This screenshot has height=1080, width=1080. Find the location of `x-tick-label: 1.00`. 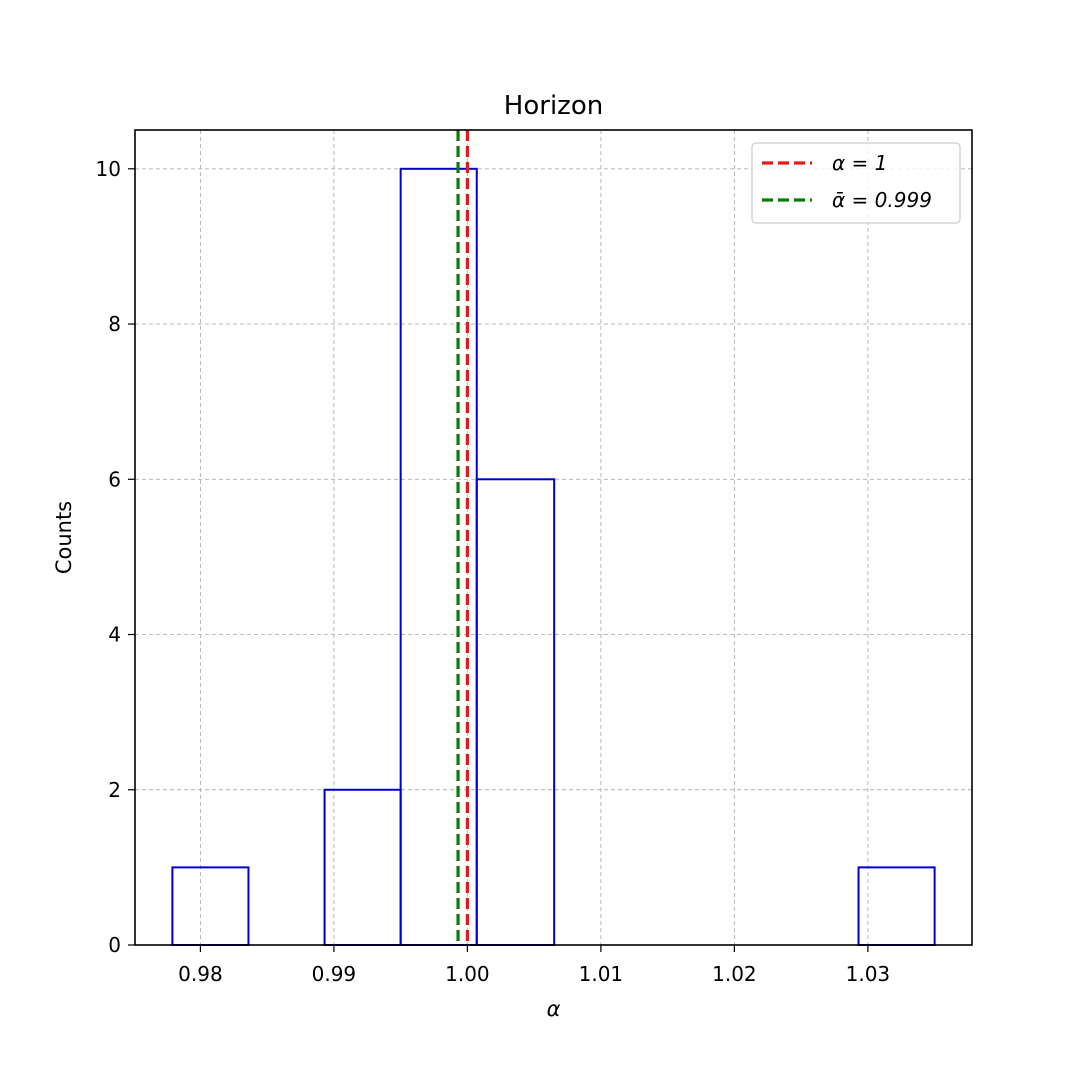

x-tick-label: 1.00 is located at coordinates (467, 974).